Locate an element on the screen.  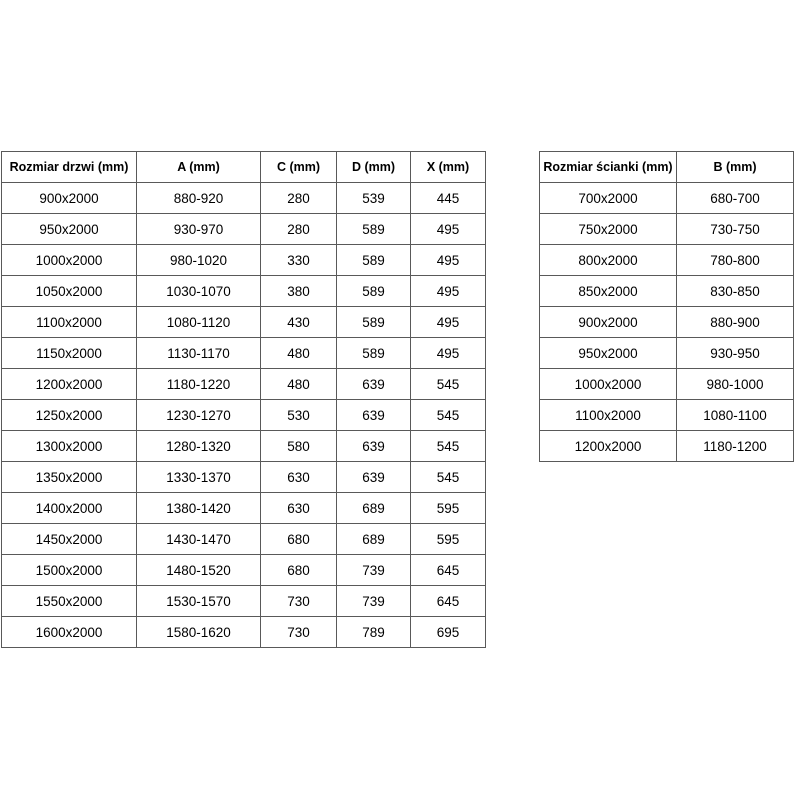
table-row: 750x2000 730-750 is located at coordinates (666, 229).